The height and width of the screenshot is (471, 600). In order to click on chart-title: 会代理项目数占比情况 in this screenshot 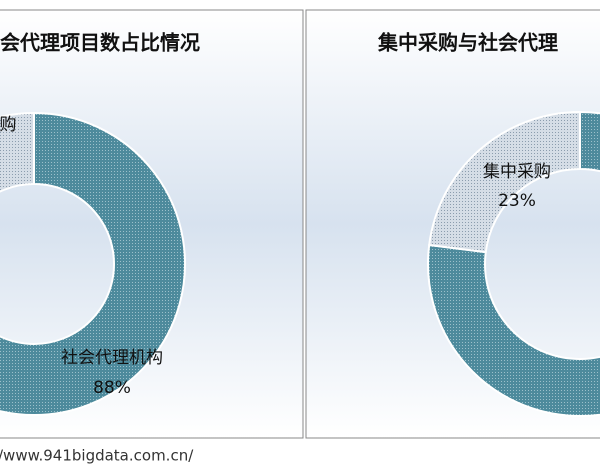, I will do `click(100, 43)`.